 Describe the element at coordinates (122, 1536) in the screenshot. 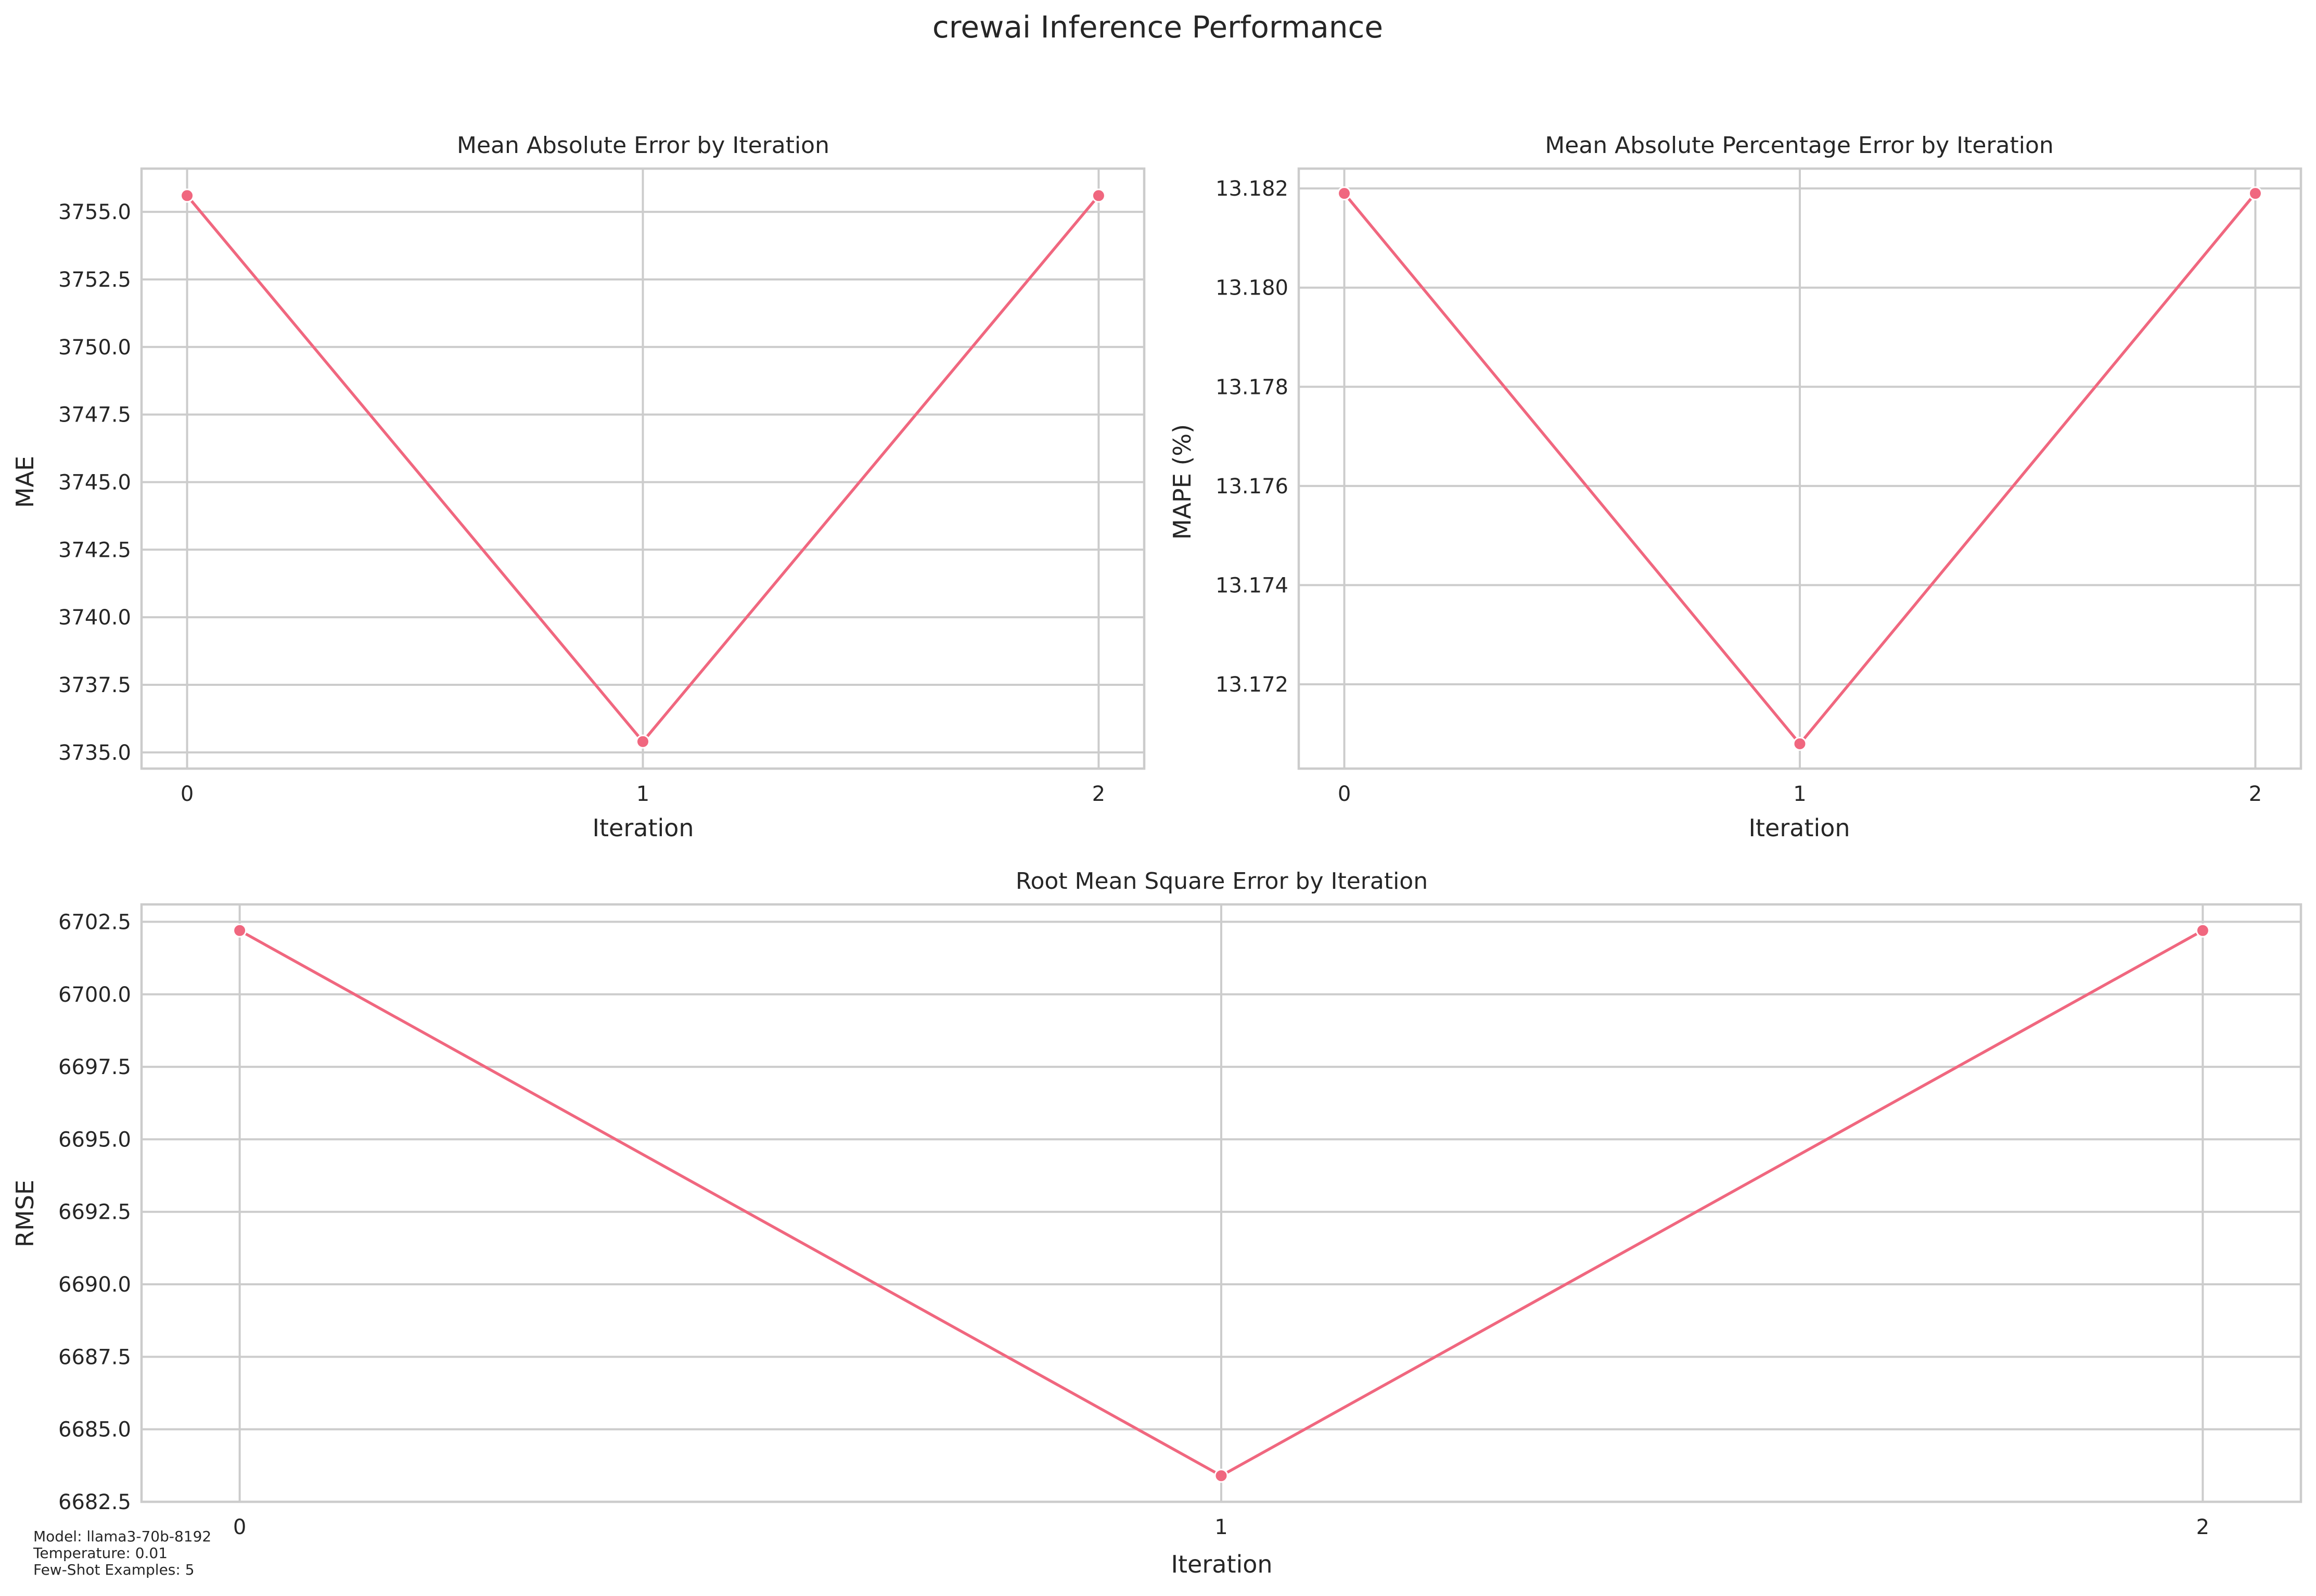

I see `note-model: Model: llama3-70b-8192` at that location.